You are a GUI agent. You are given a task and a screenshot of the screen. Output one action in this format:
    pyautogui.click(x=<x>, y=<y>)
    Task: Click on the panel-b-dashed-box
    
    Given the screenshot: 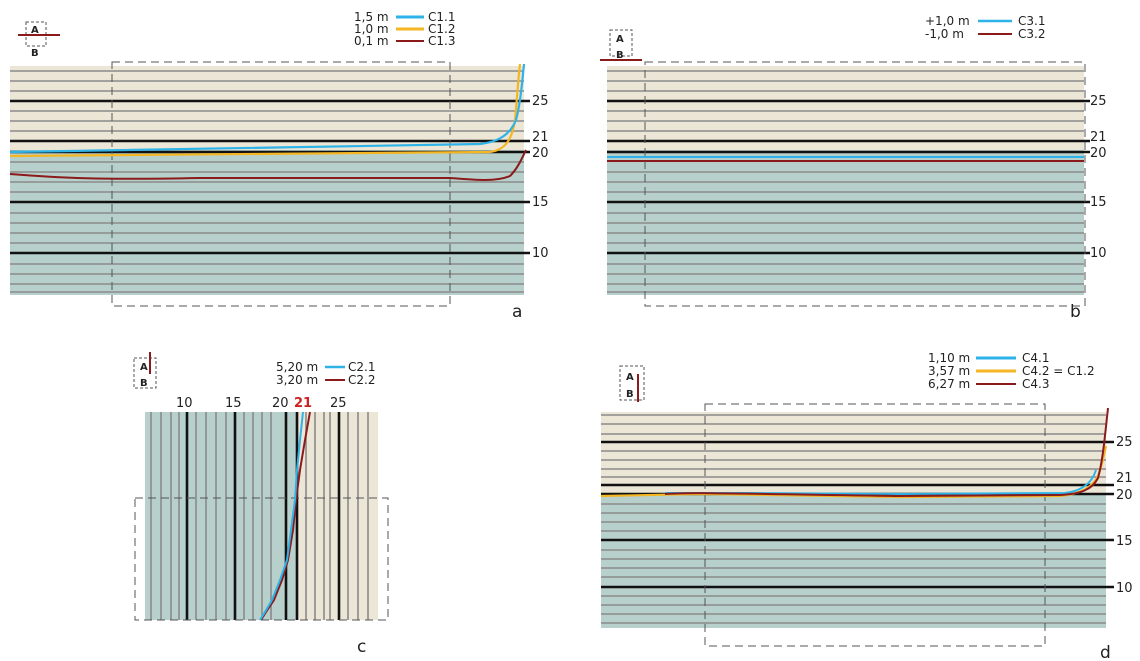 What is the action you would take?
    pyautogui.click(x=865, y=184)
    